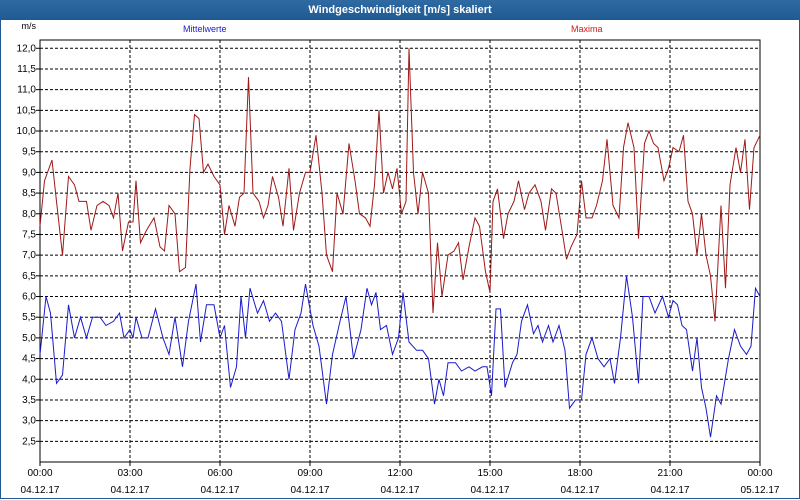 The height and width of the screenshot is (500, 800). Describe the element at coordinates (579, 473) in the screenshot. I see `x-tick-label-time: 18:00` at that location.